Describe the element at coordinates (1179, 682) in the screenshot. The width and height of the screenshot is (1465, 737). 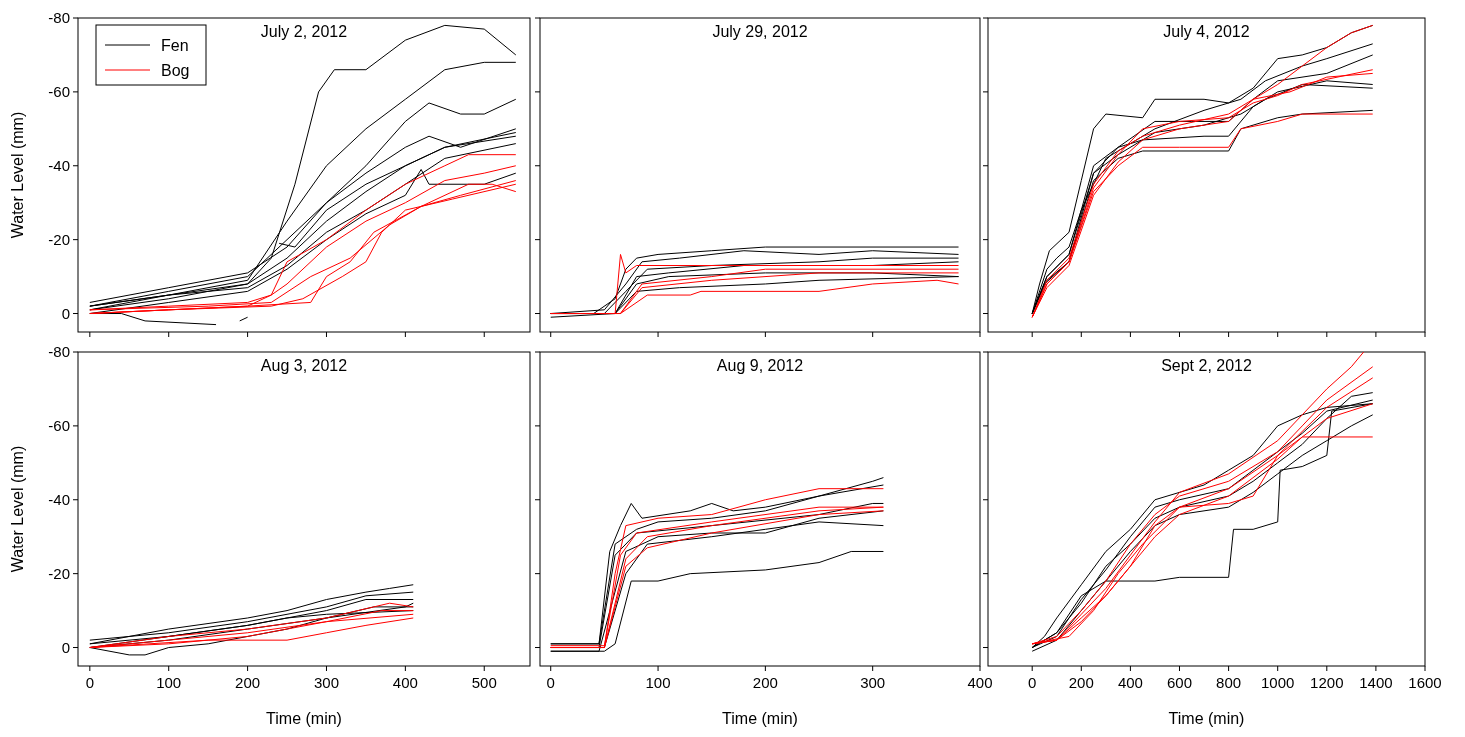
I see `x-tick-label: 600` at that location.